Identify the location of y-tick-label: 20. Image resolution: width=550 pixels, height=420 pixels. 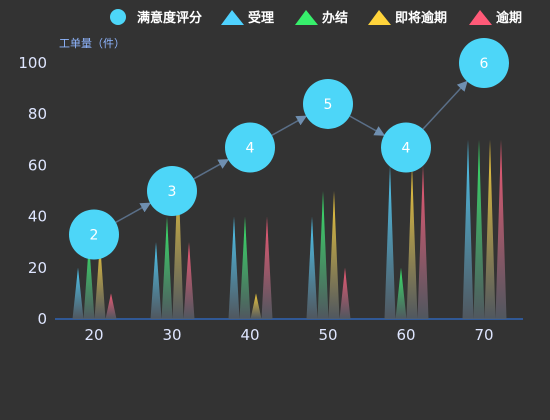
(37, 268).